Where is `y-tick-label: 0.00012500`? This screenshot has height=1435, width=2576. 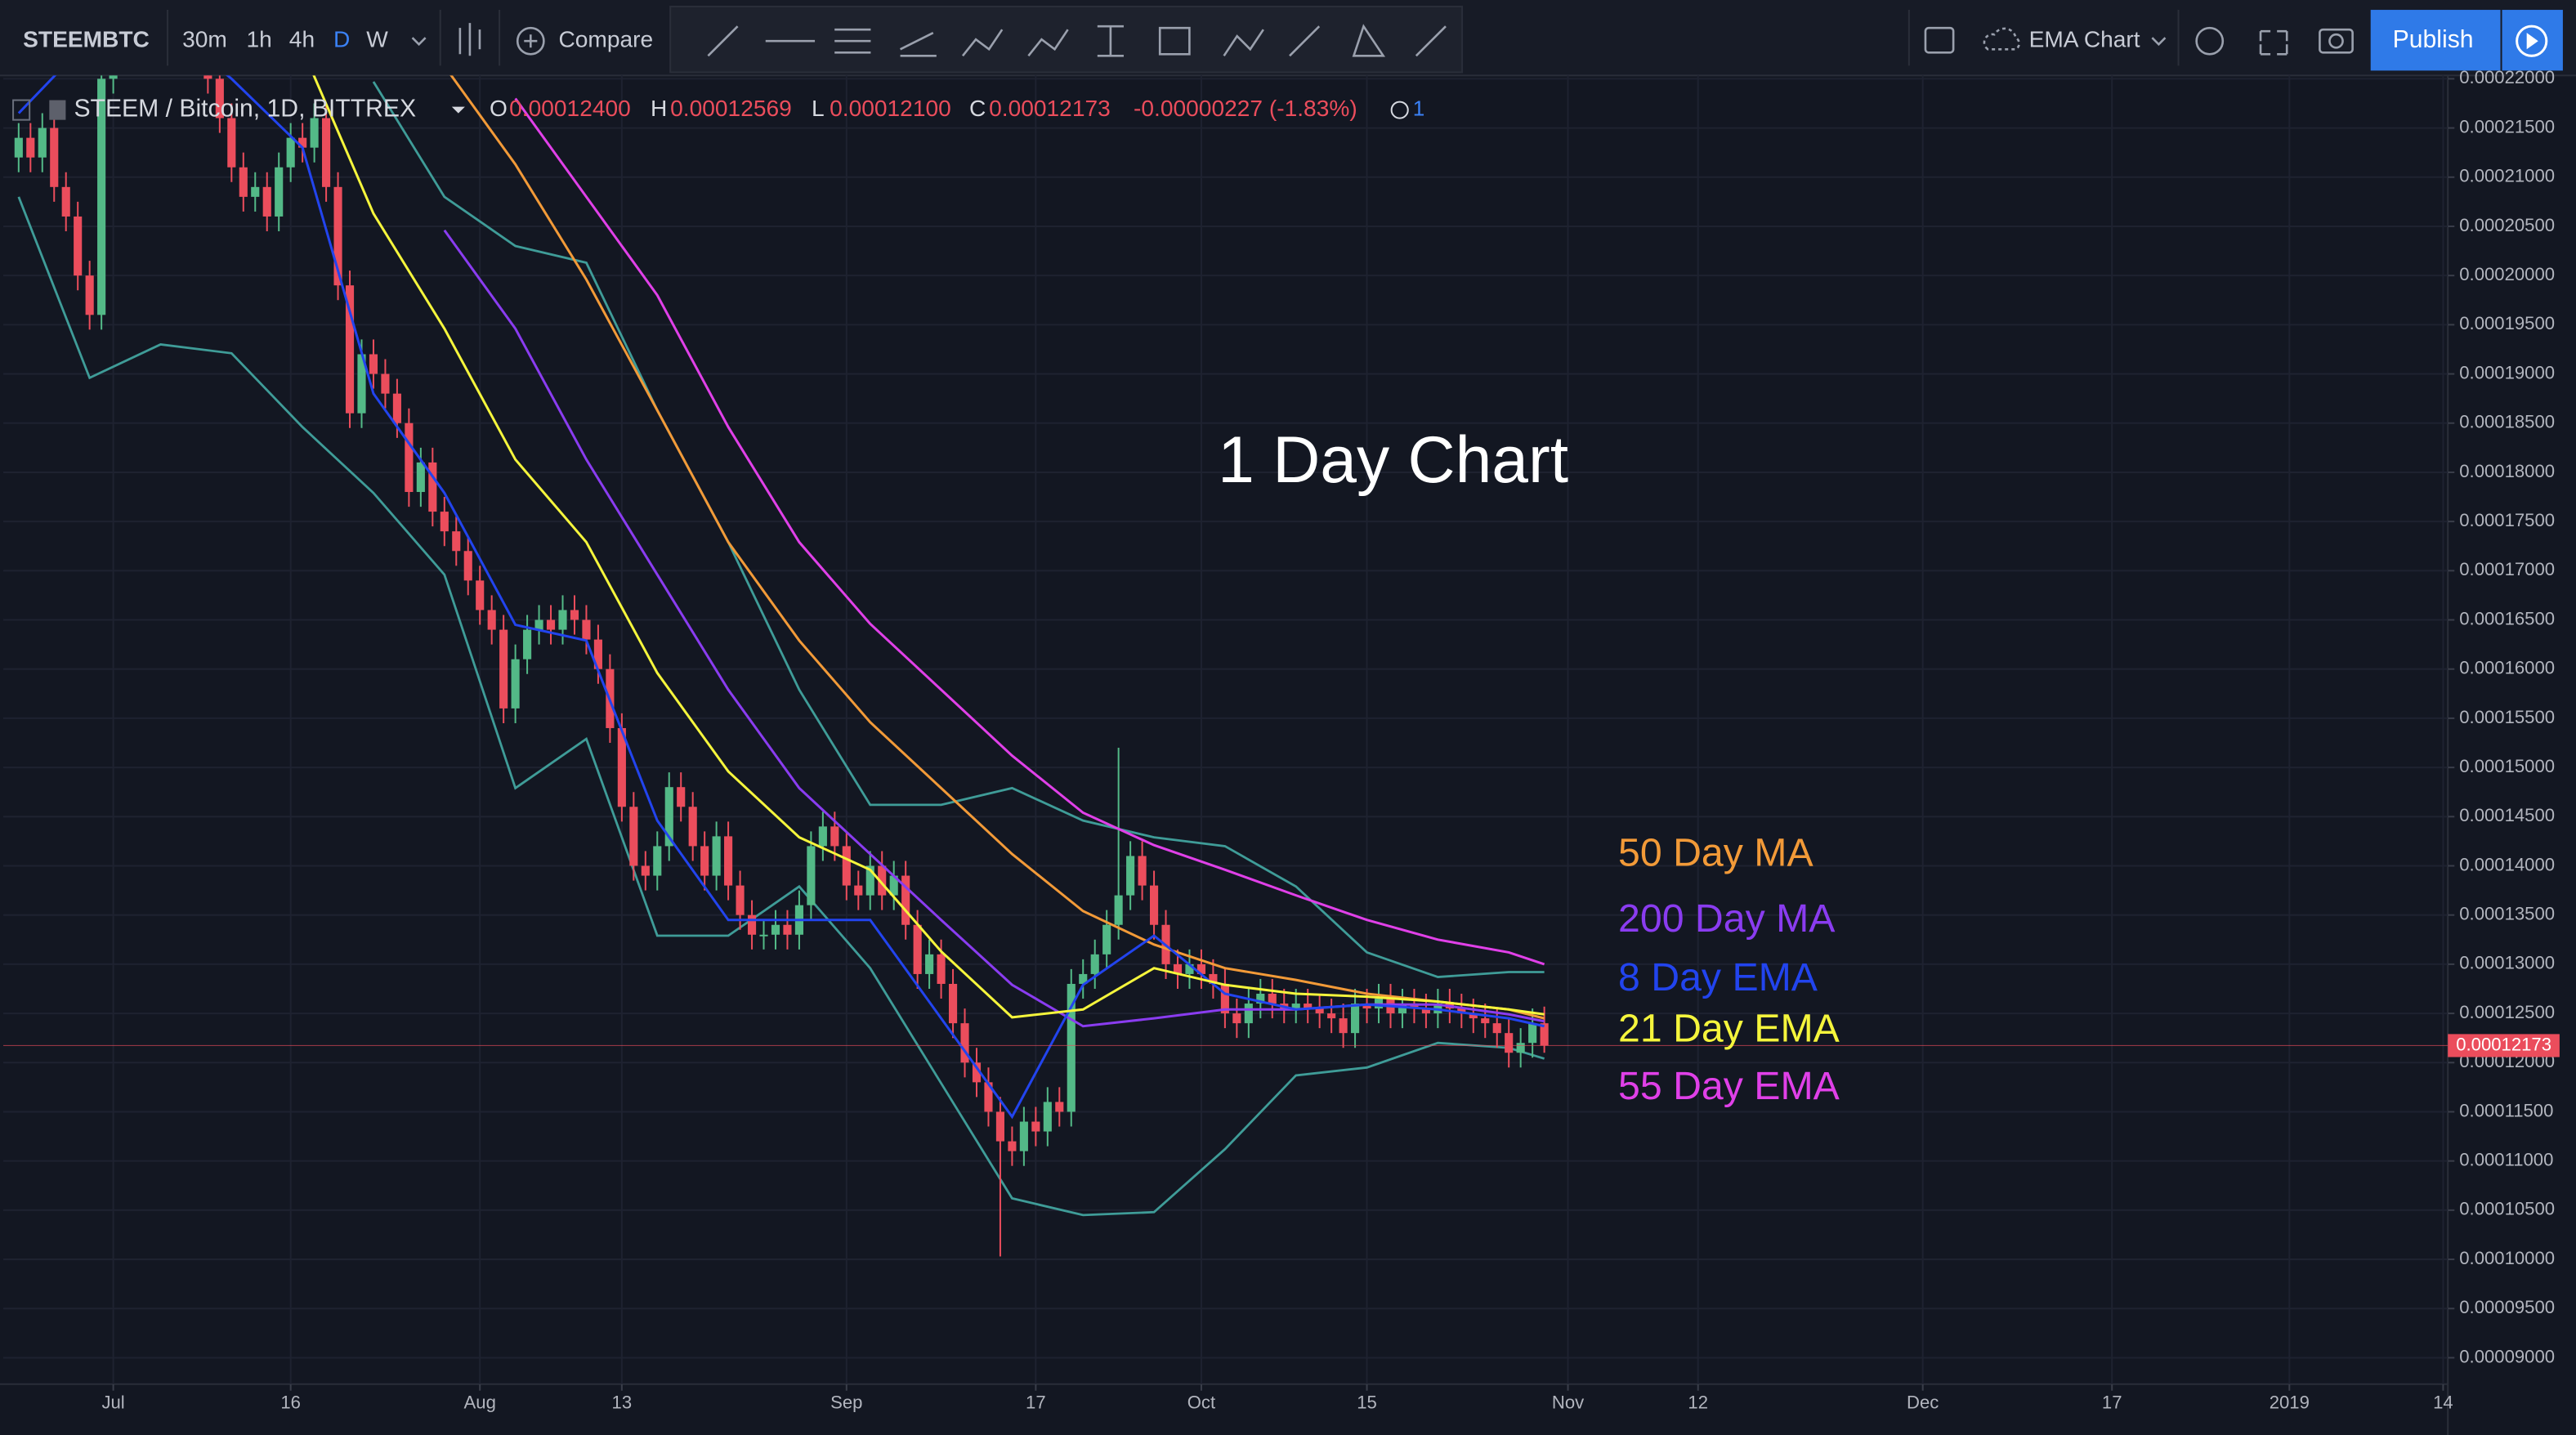
y-tick-label: 0.00012500 is located at coordinates (2507, 1012).